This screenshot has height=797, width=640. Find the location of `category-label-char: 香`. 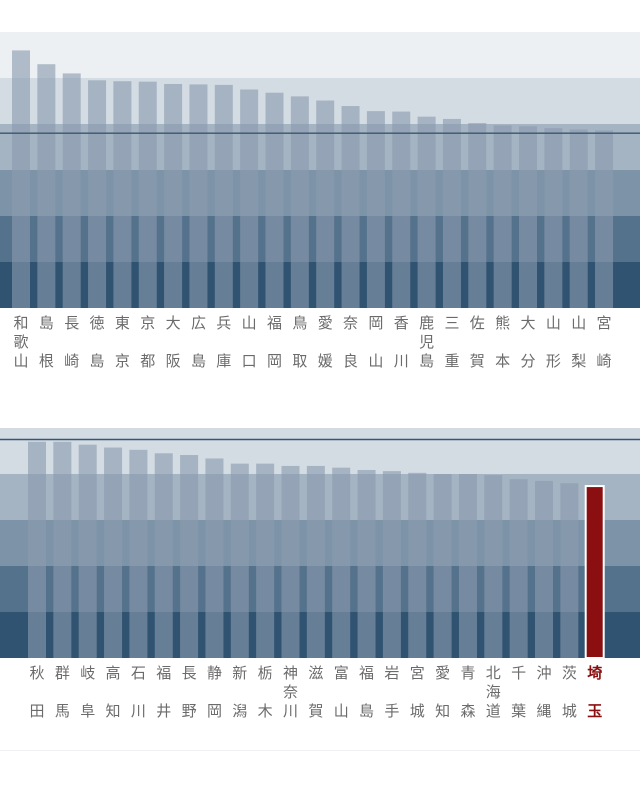

category-label-char: 香 is located at coordinates (401, 323).